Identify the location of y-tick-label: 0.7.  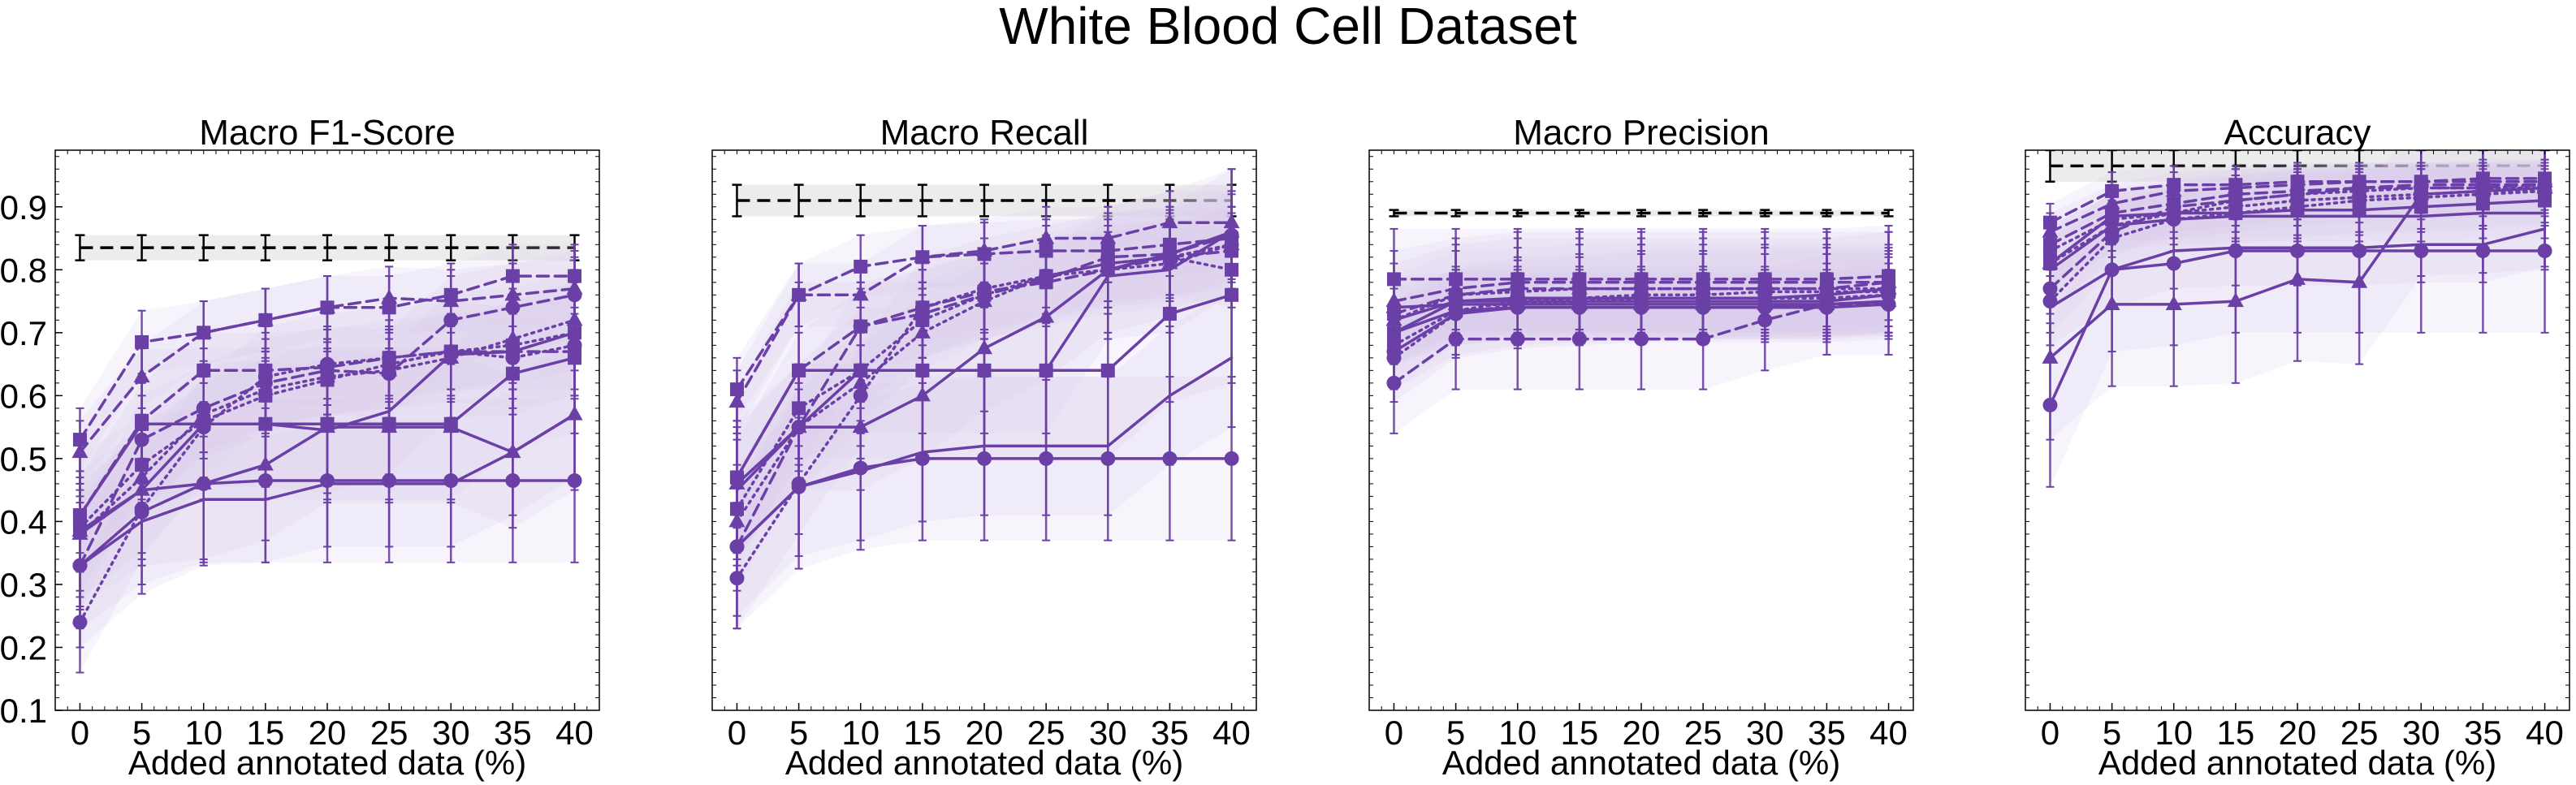
(24, 333).